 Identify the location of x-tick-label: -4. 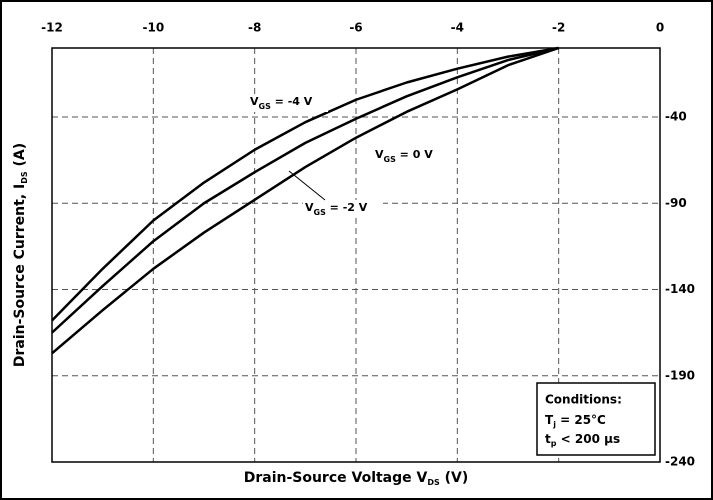
(457, 28).